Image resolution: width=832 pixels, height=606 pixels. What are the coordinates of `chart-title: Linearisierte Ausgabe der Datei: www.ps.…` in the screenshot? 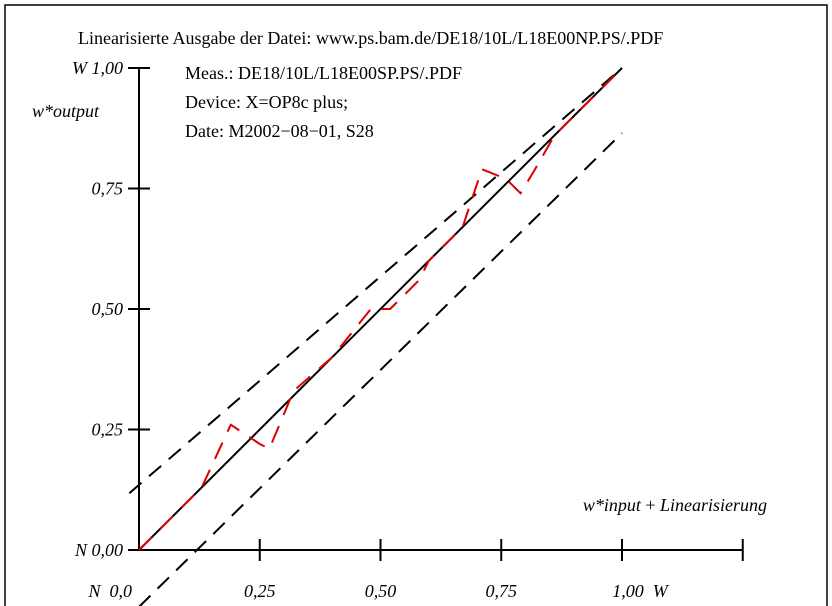 It's located at (370, 38).